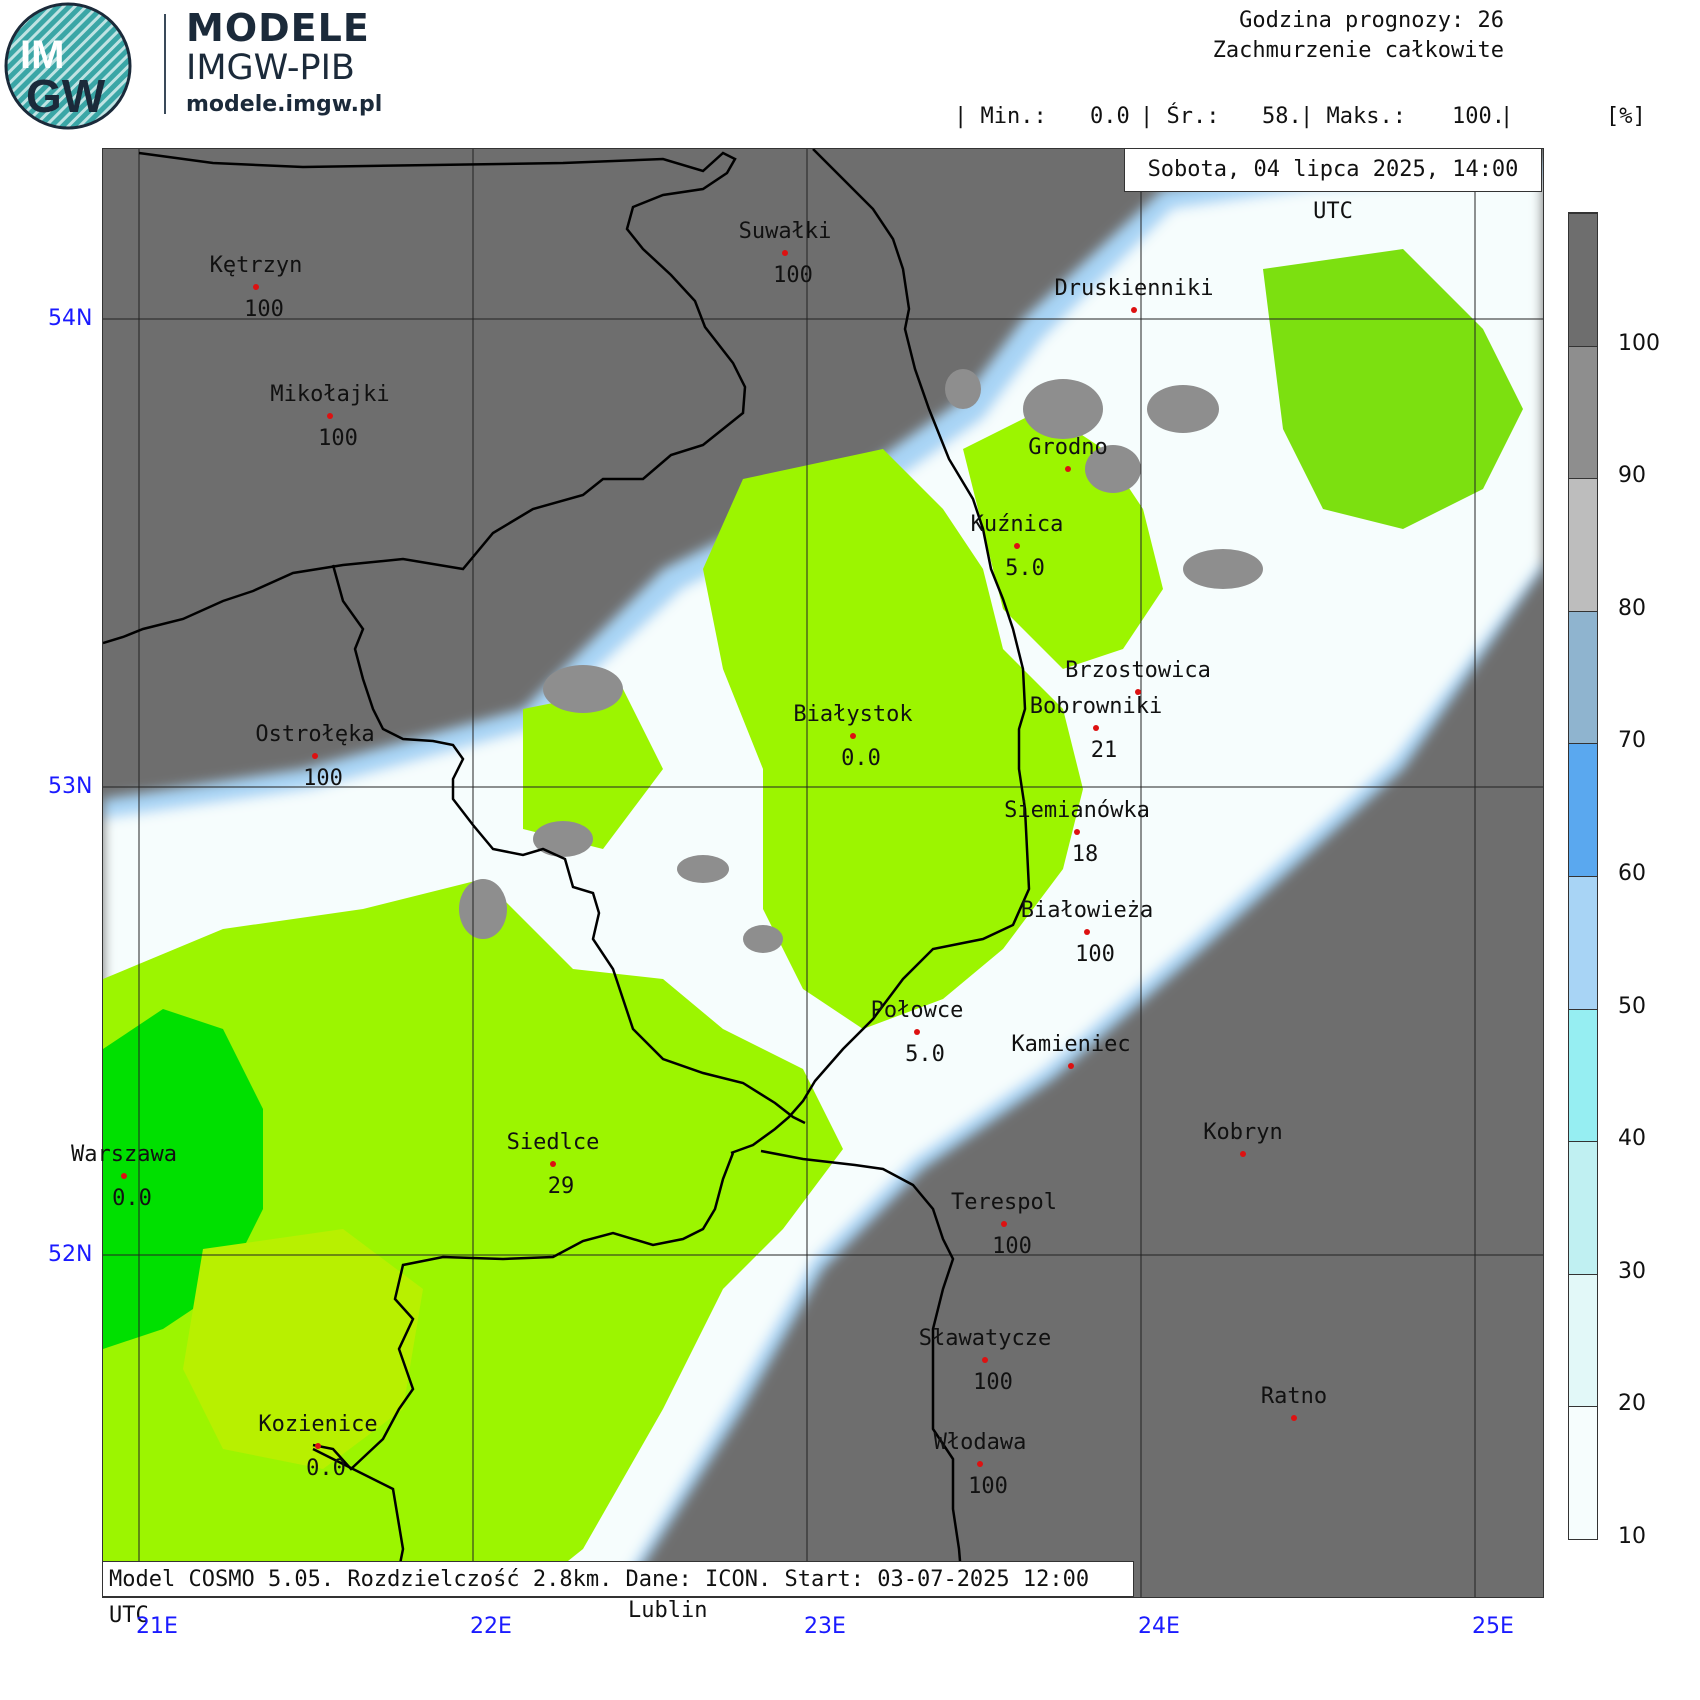  I want to click on city-name: Połowce, so click(917, 1010).